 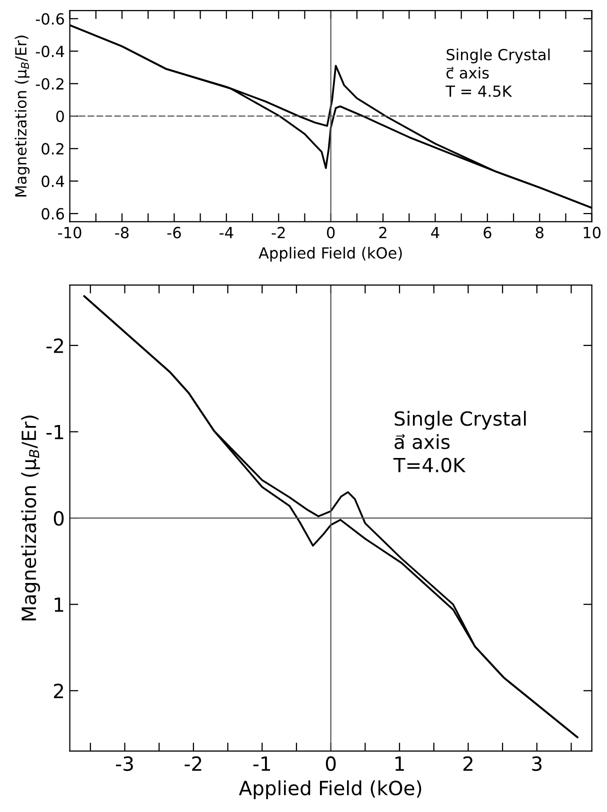 I want to click on y-tick-label: 0.6, so click(x=53, y=214).